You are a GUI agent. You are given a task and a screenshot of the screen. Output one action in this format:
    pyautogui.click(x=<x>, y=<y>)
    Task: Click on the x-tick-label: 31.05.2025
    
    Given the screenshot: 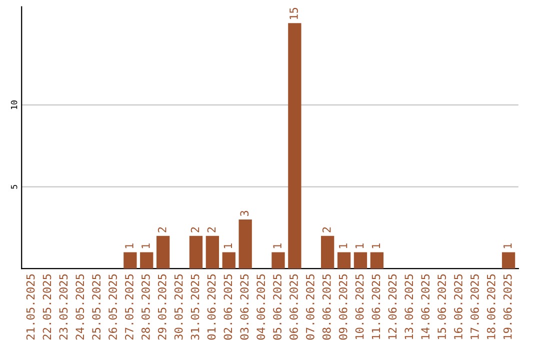 What is the action you would take?
    pyautogui.click(x=195, y=307)
    